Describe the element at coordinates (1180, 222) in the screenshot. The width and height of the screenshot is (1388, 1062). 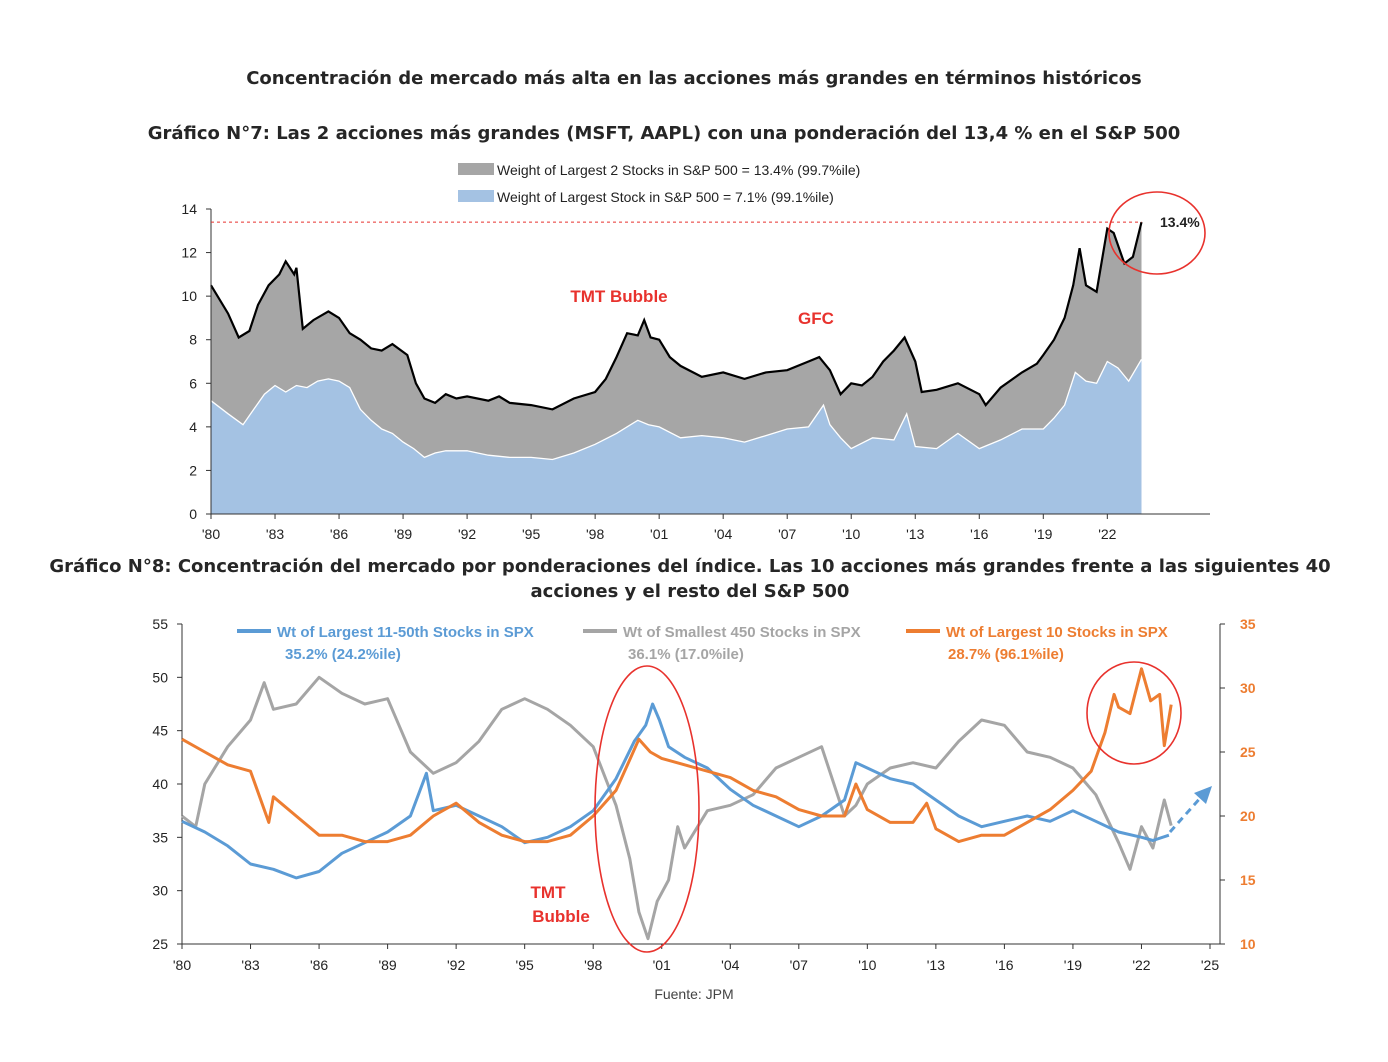
I see `end-value-label: 13.4%` at that location.